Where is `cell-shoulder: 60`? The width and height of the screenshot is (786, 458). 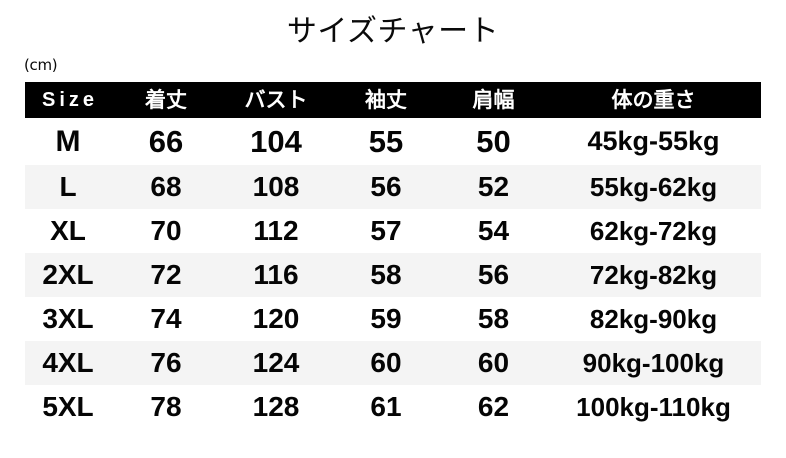
cell-shoulder: 60 is located at coordinates (493, 362).